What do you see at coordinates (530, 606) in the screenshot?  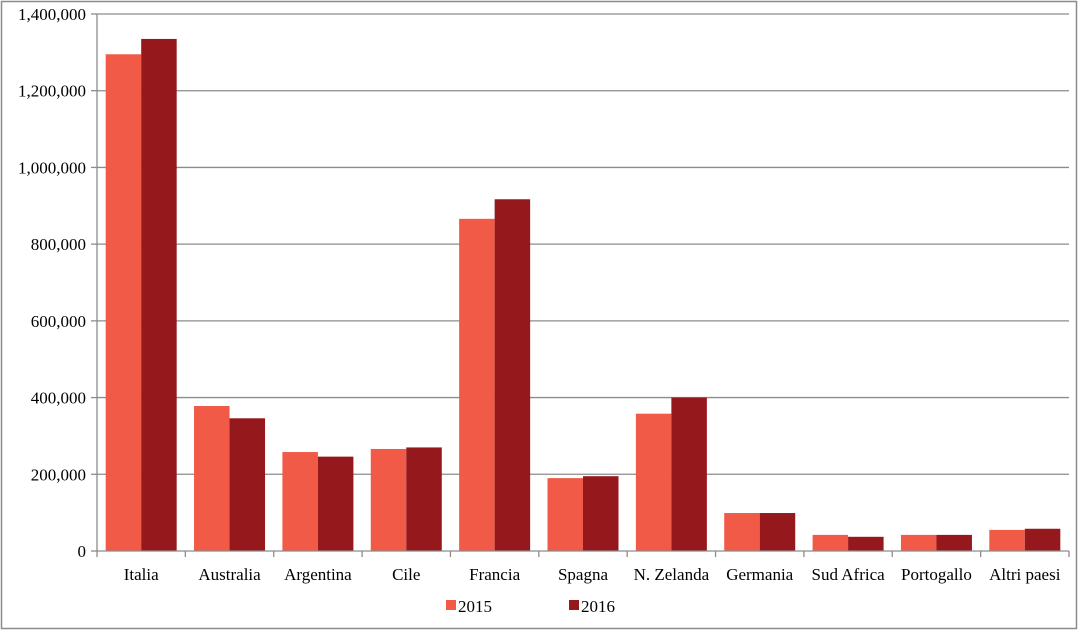 I see `legend: 2015 2016` at bounding box center [530, 606].